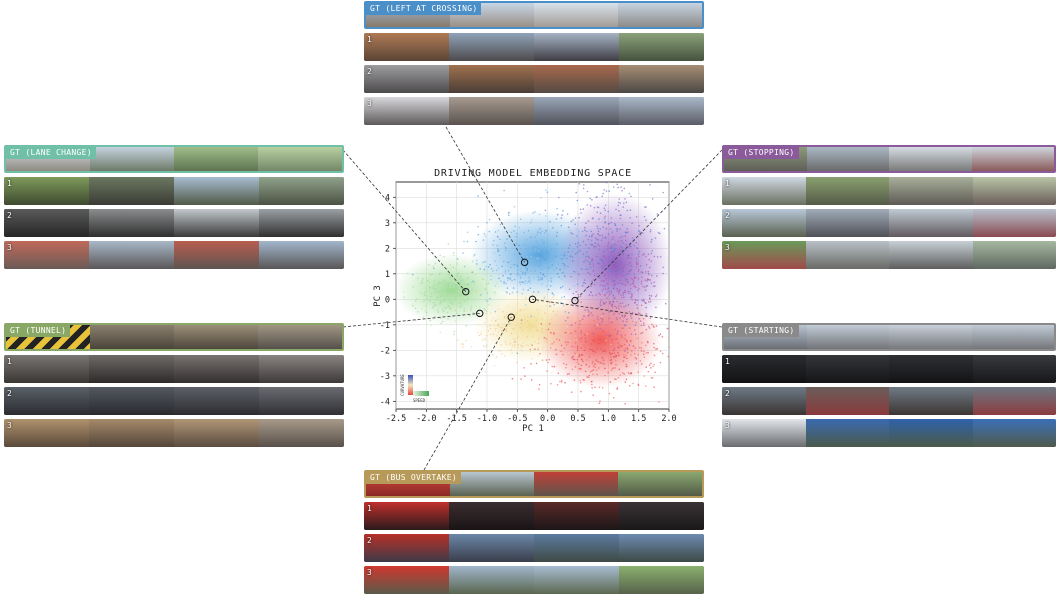 This screenshot has width=1058, height=602. Describe the element at coordinates (627, 313) in the screenshot. I see `connector-line` at that location.